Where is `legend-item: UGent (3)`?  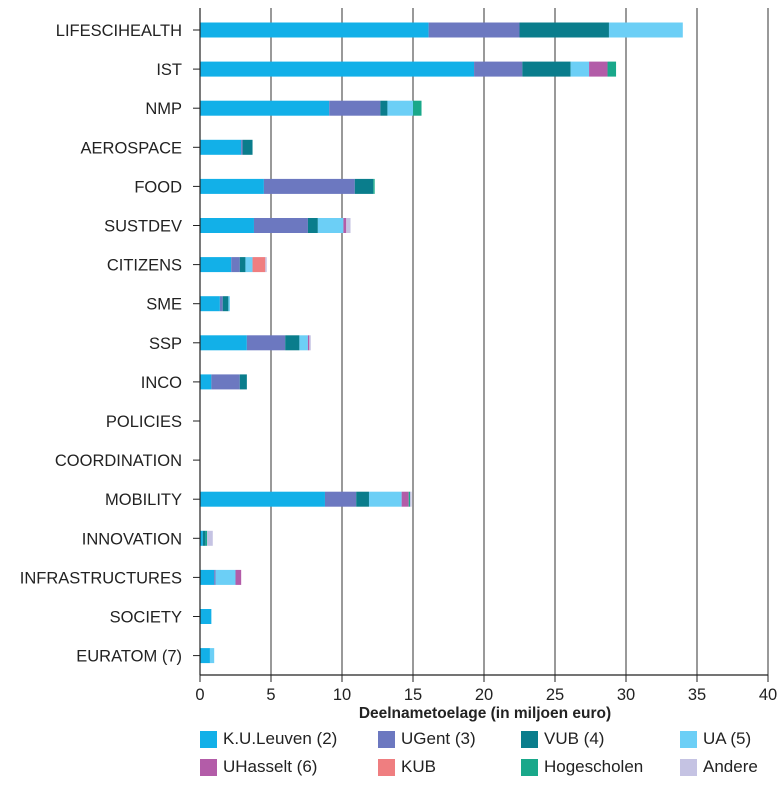
legend-item: UGent (3) is located at coordinates (449, 739).